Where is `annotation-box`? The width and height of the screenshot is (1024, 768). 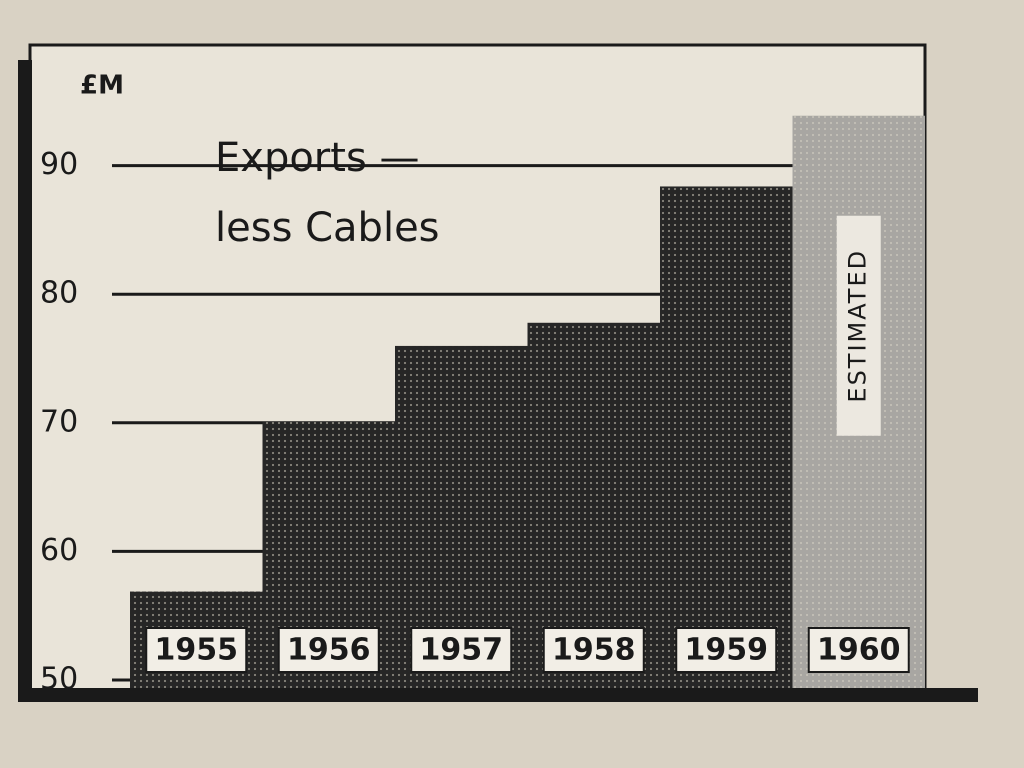
annotation-box is located at coordinates (858, 325).